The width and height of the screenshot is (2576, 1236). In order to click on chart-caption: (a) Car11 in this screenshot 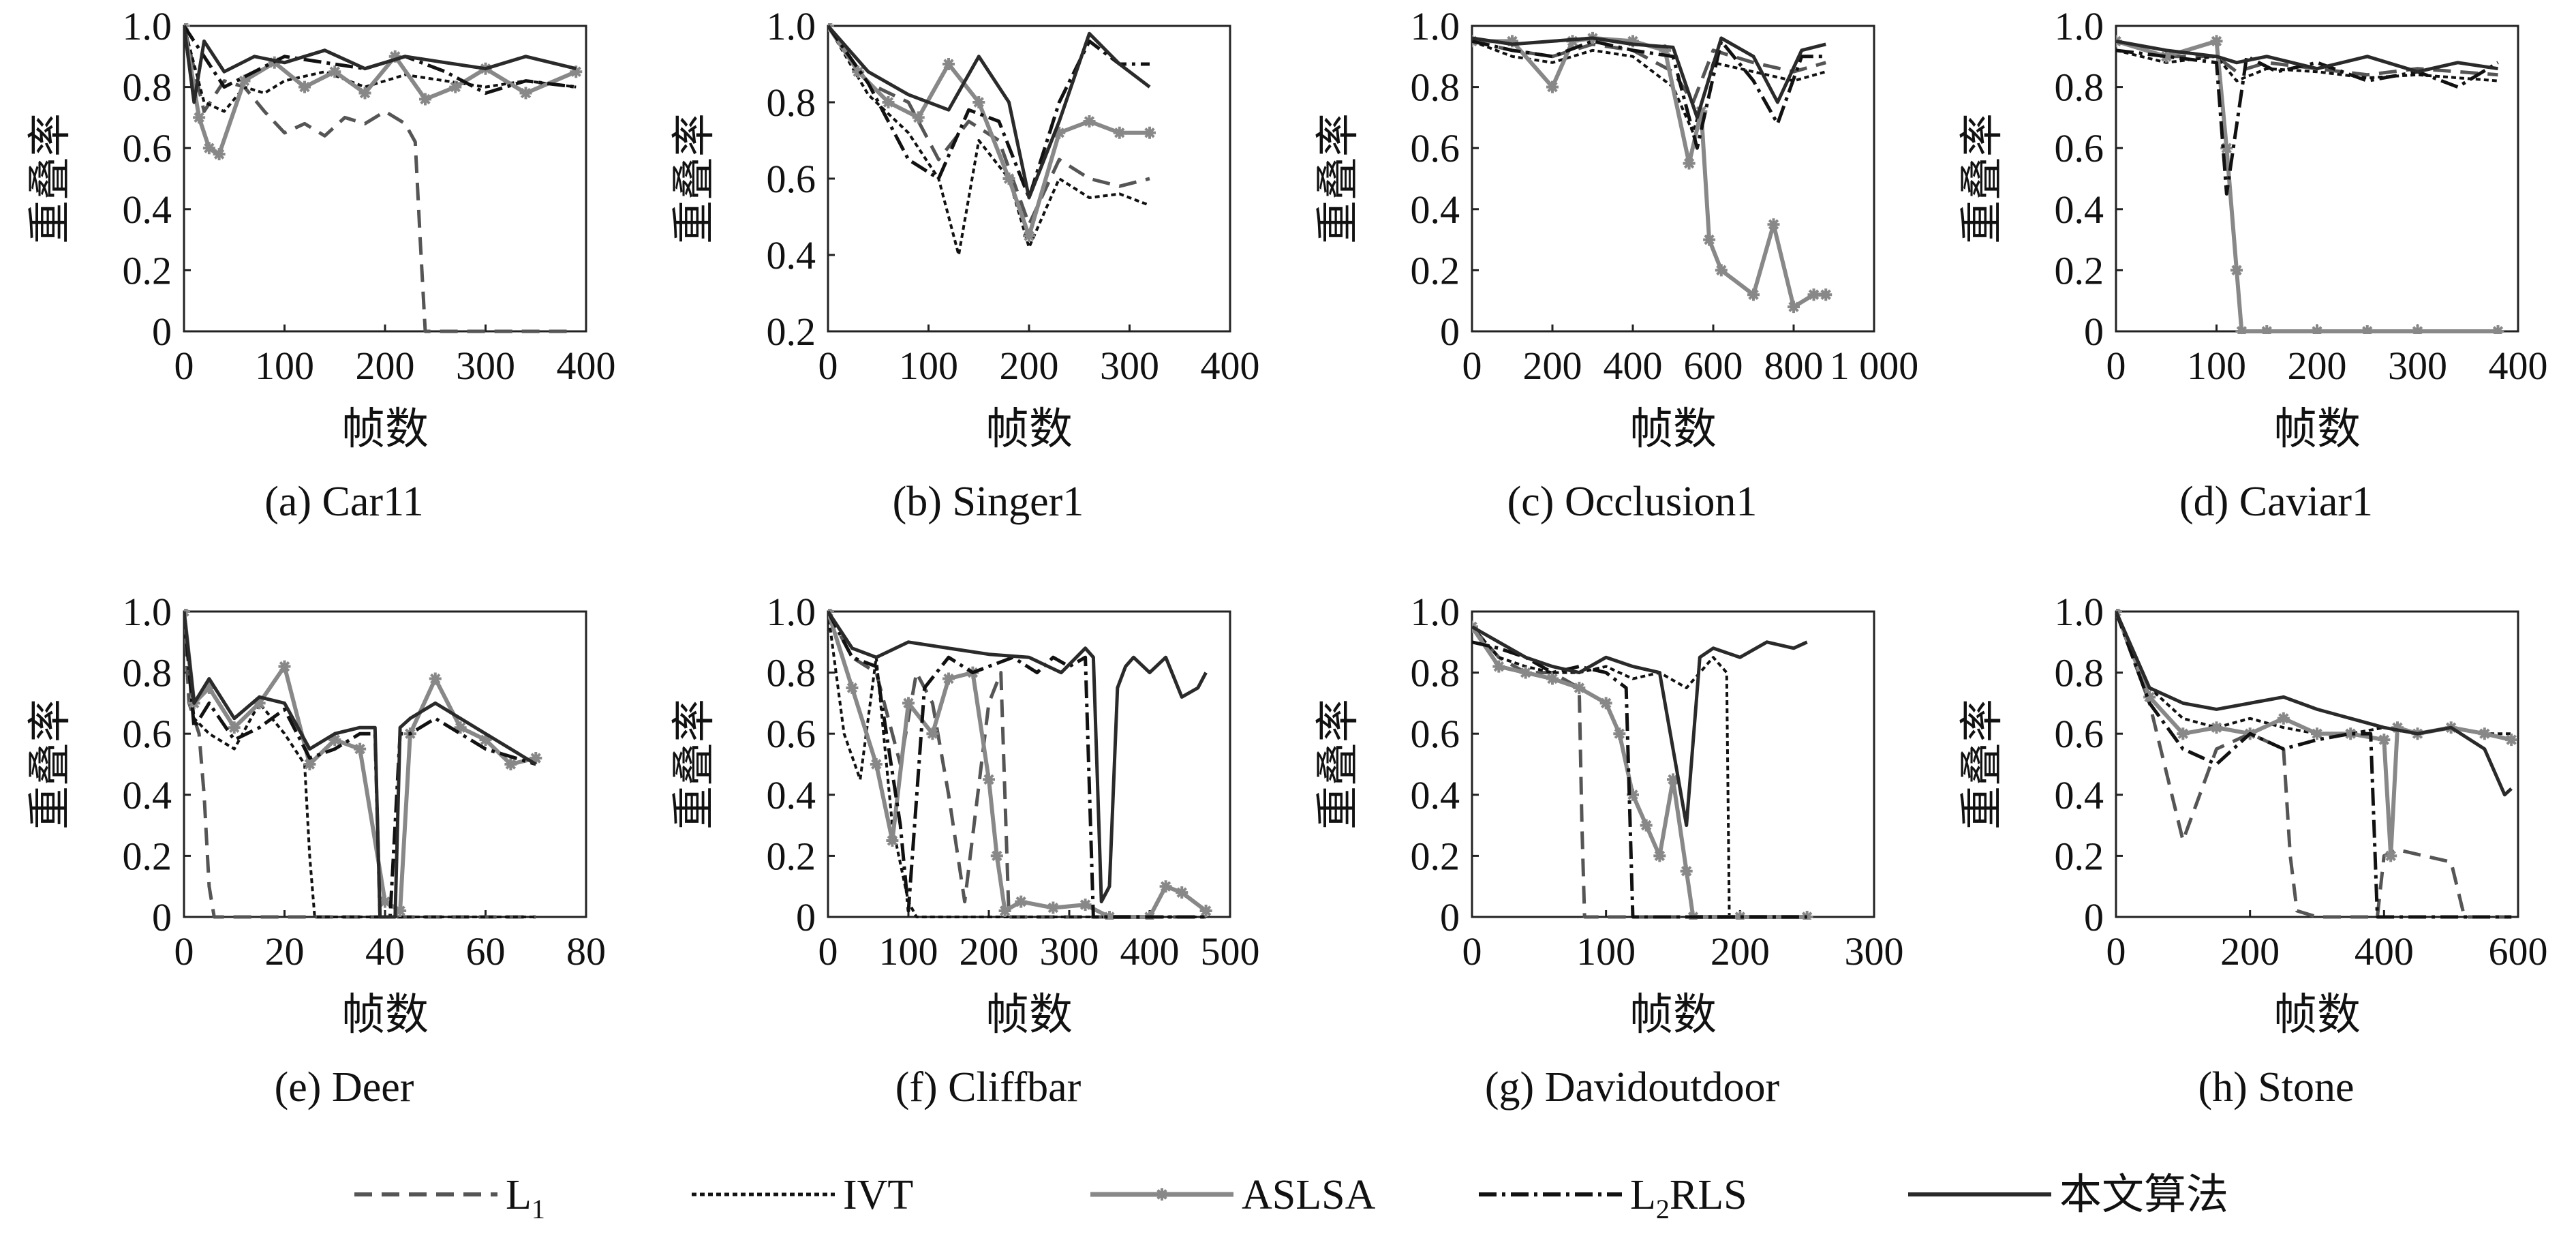, I will do `click(344, 502)`.